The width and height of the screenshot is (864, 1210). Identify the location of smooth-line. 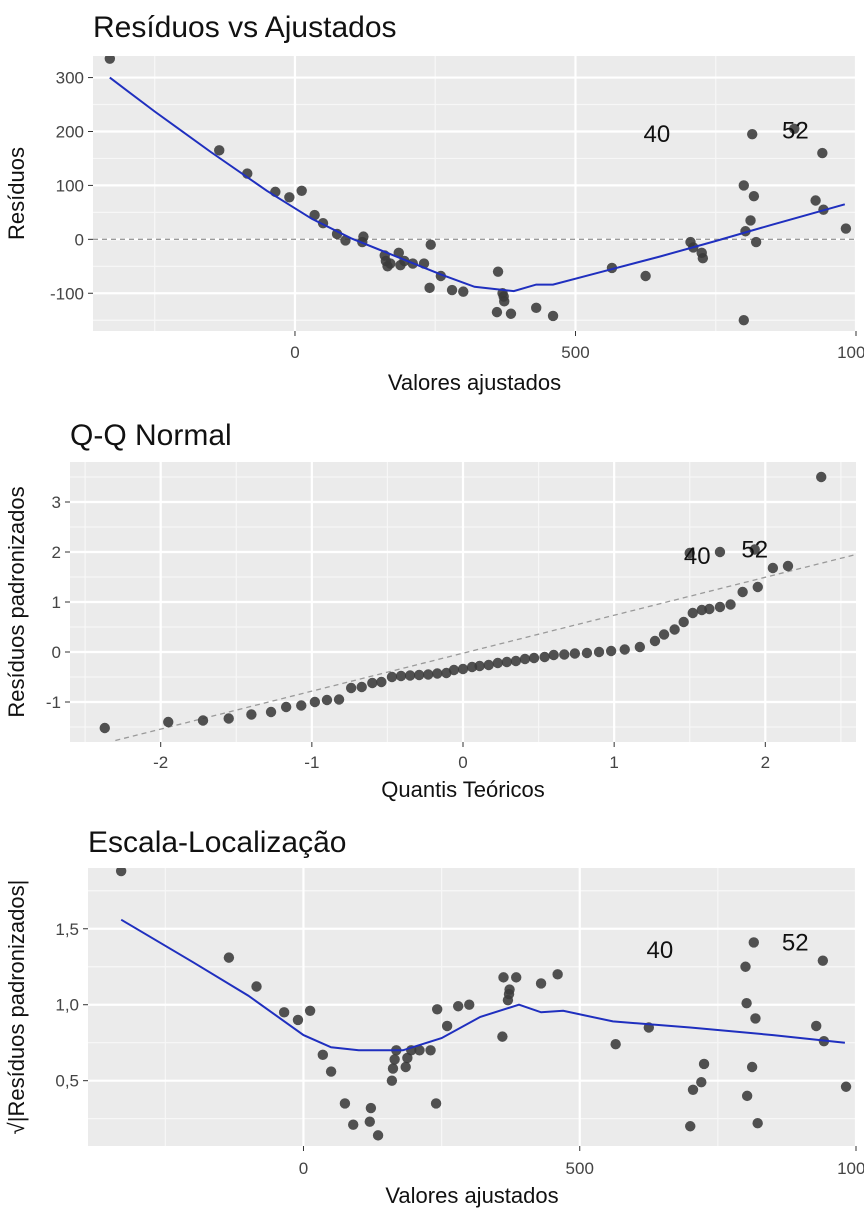
(483, 985).